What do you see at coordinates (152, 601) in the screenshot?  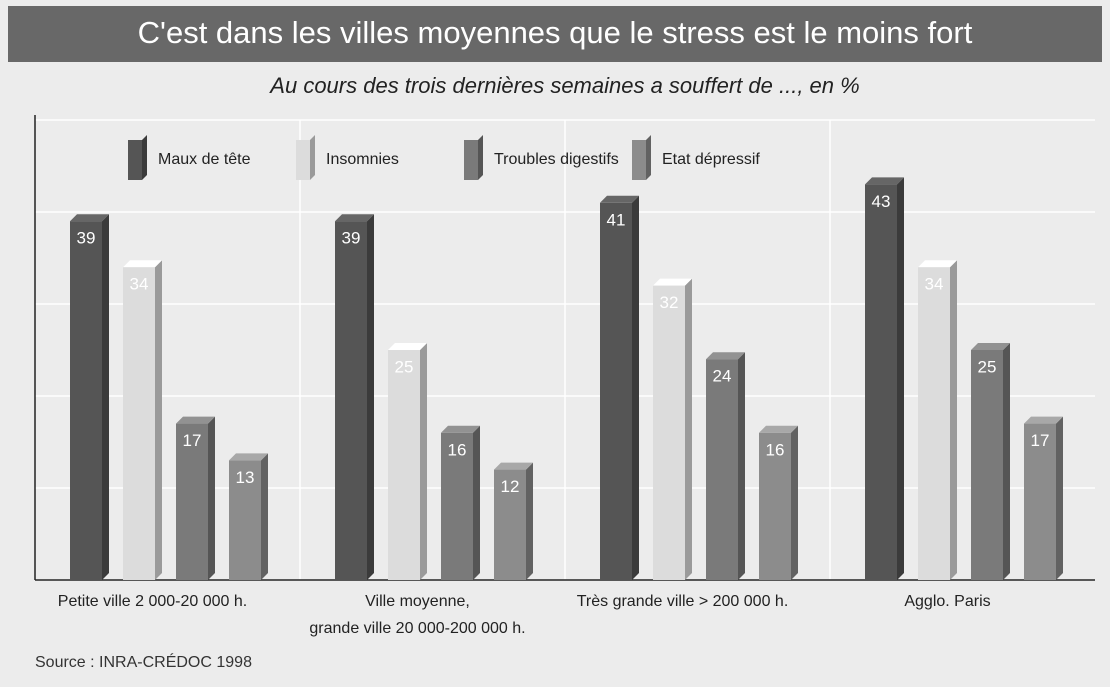 I see `x-tick-label: Petite ville 2 000-20 000 h.` at bounding box center [152, 601].